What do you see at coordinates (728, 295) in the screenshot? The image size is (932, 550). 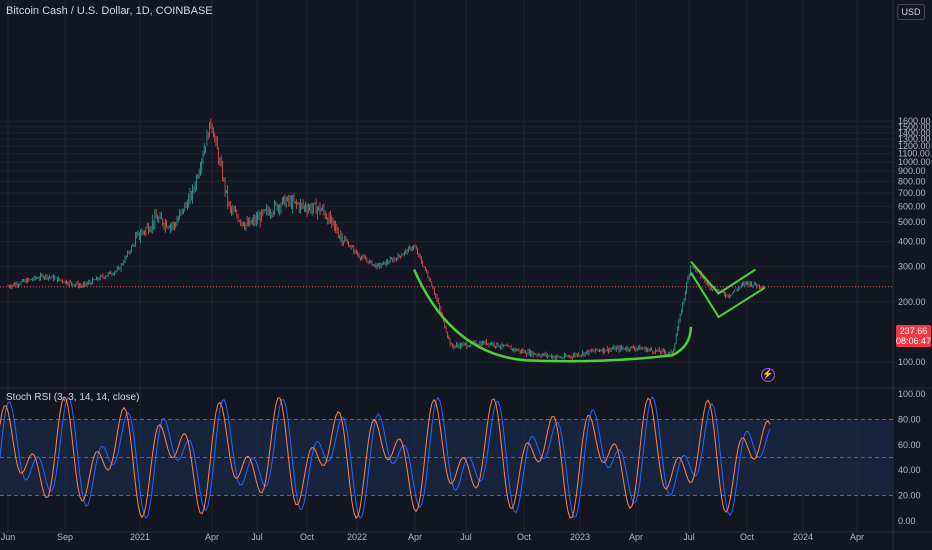 I see `flag-pattern-lower` at bounding box center [728, 295].